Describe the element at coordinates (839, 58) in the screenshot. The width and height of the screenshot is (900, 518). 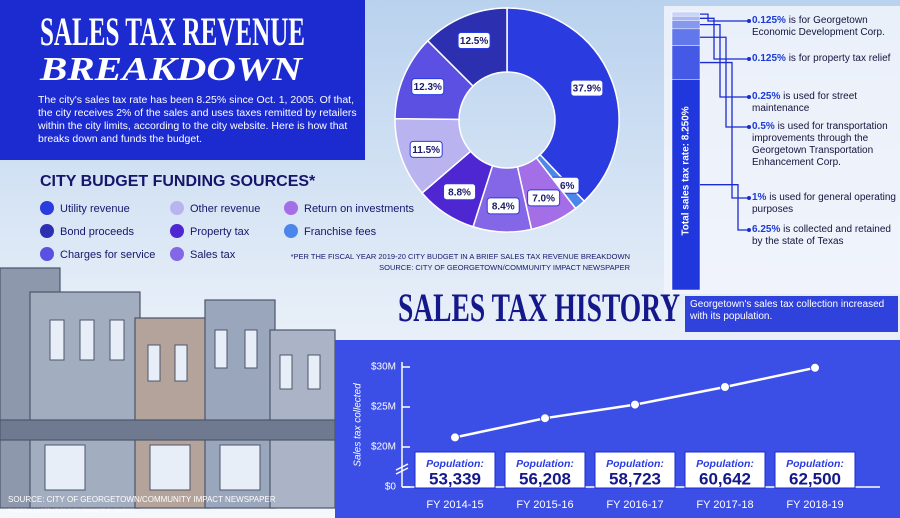
I see `rate-description: is for property tax relief` at that location.